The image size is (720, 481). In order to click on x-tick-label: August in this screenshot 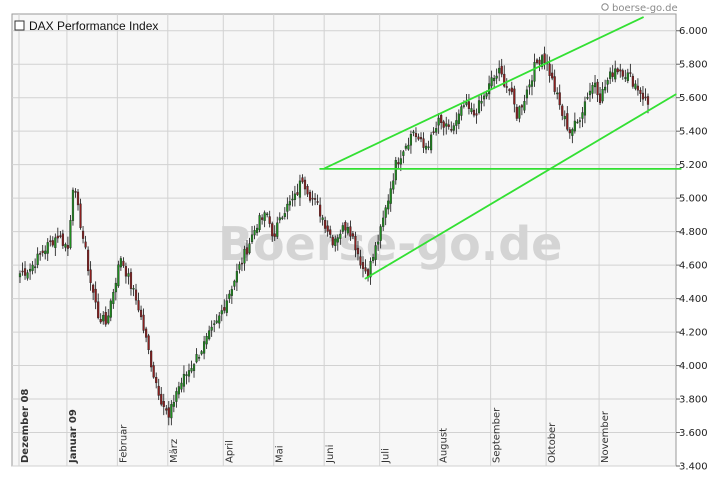, I will do `click(444, 445)`.